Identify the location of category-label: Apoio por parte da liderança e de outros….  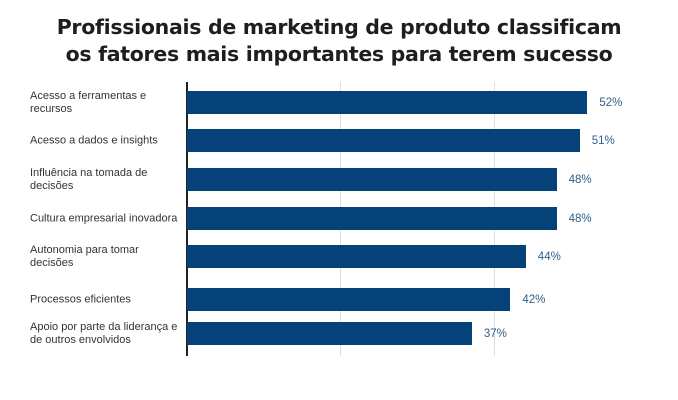
(104, 333).